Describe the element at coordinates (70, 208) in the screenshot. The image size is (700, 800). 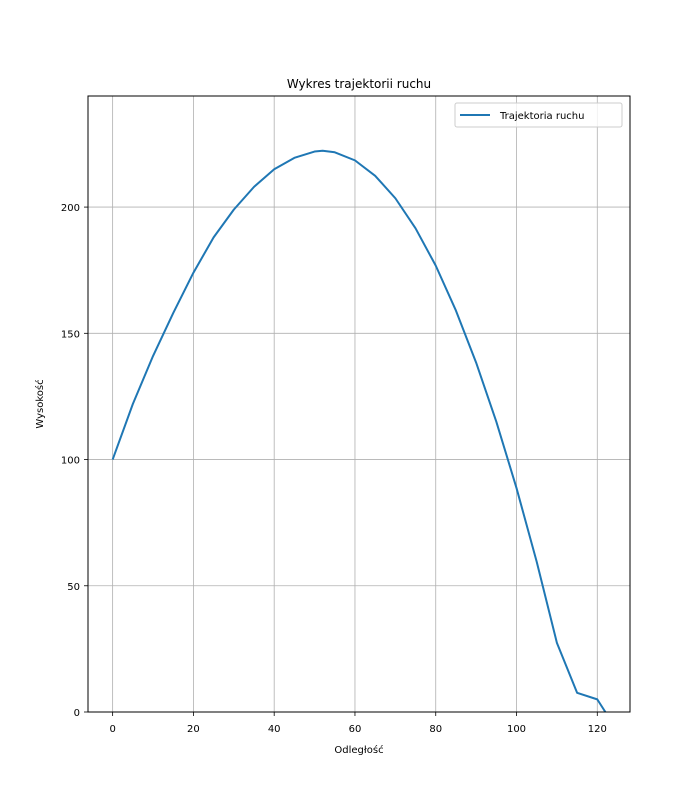
I see `y-tick-label: 200` at that location.